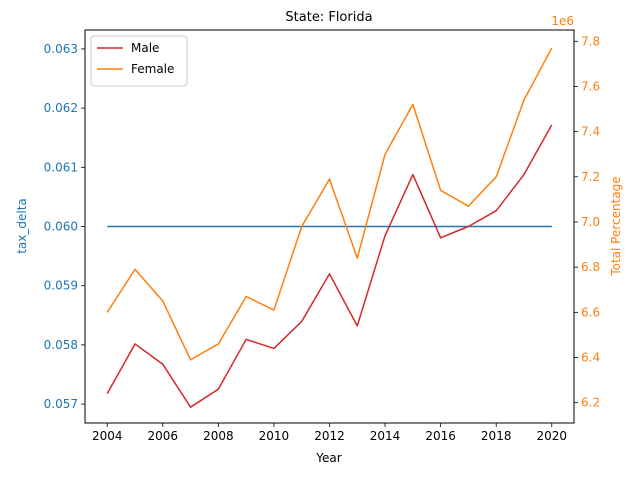 The height and width of the screenshot is (480, 640). What do you see at coordinates (496, 436) in the screenshot?
I see `x-tick-label: 2018` at bounding box center [496, 436].